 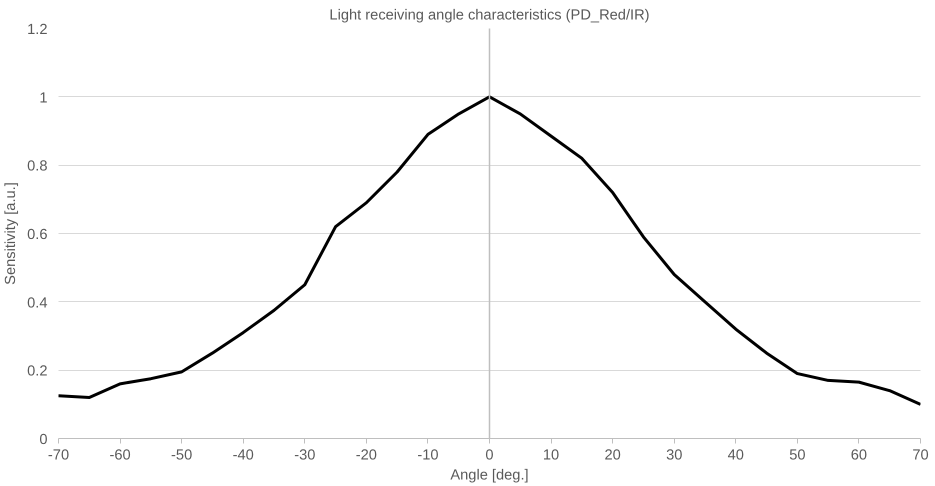 What do you see at coordinates (366, 456) in the screenshot?
I see `x-tick-label: -20` at bounding box center [366, 456].